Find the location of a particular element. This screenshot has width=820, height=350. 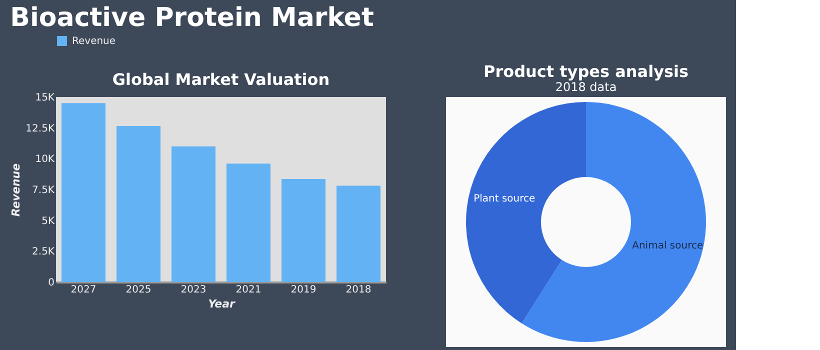

y-tick-label: 0 is located at coordinates (51, 283).